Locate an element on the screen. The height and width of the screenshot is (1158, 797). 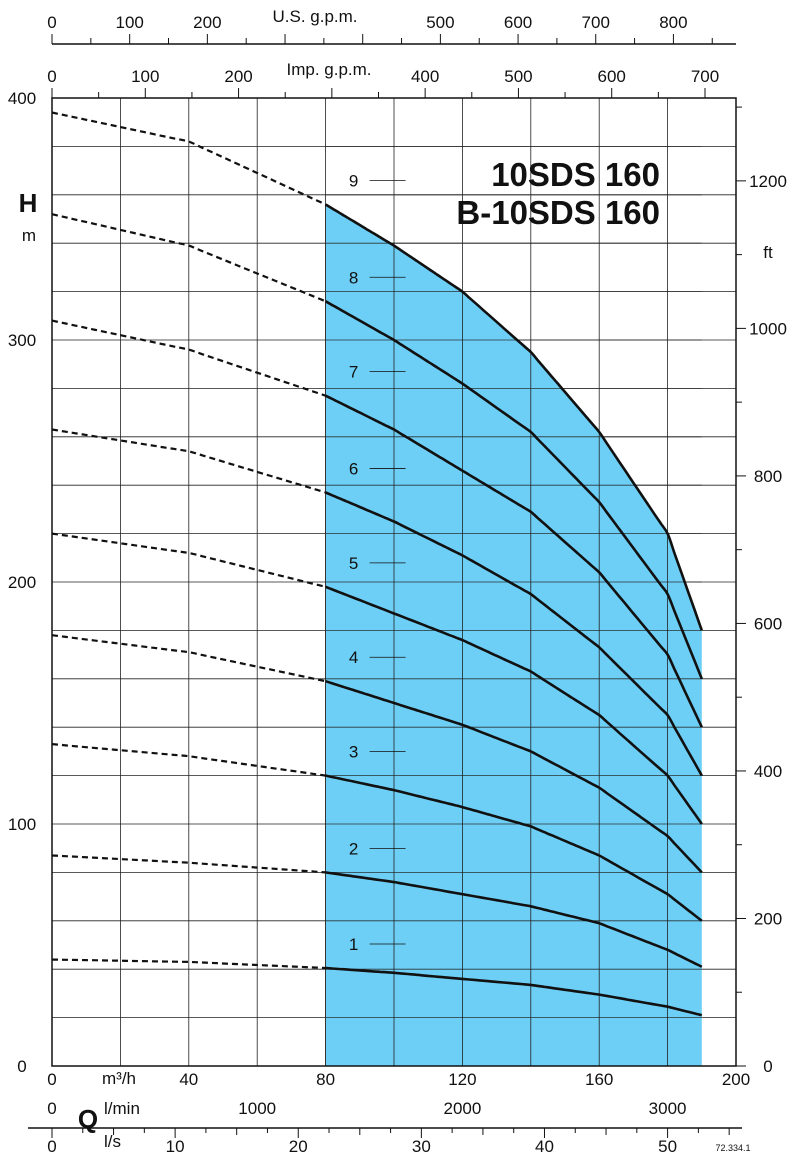
x-lmin-tick-label: 1000 is located at coordinates (257, 1108).